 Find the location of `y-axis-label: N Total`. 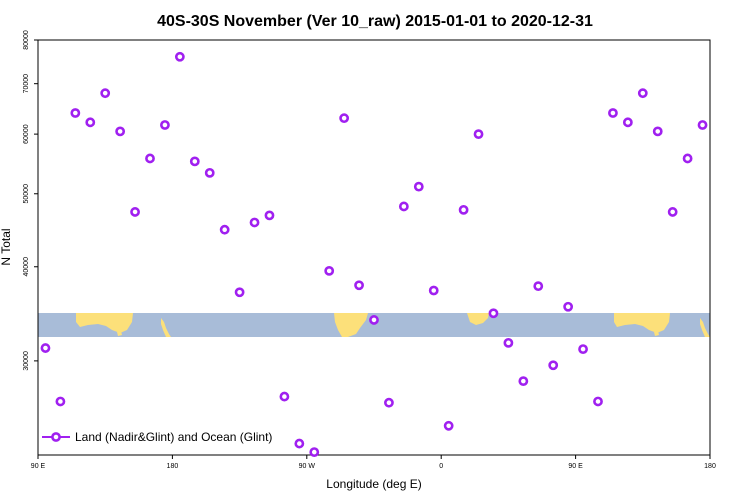

y-axis-label: N Total is located at coordinates (6, 246).